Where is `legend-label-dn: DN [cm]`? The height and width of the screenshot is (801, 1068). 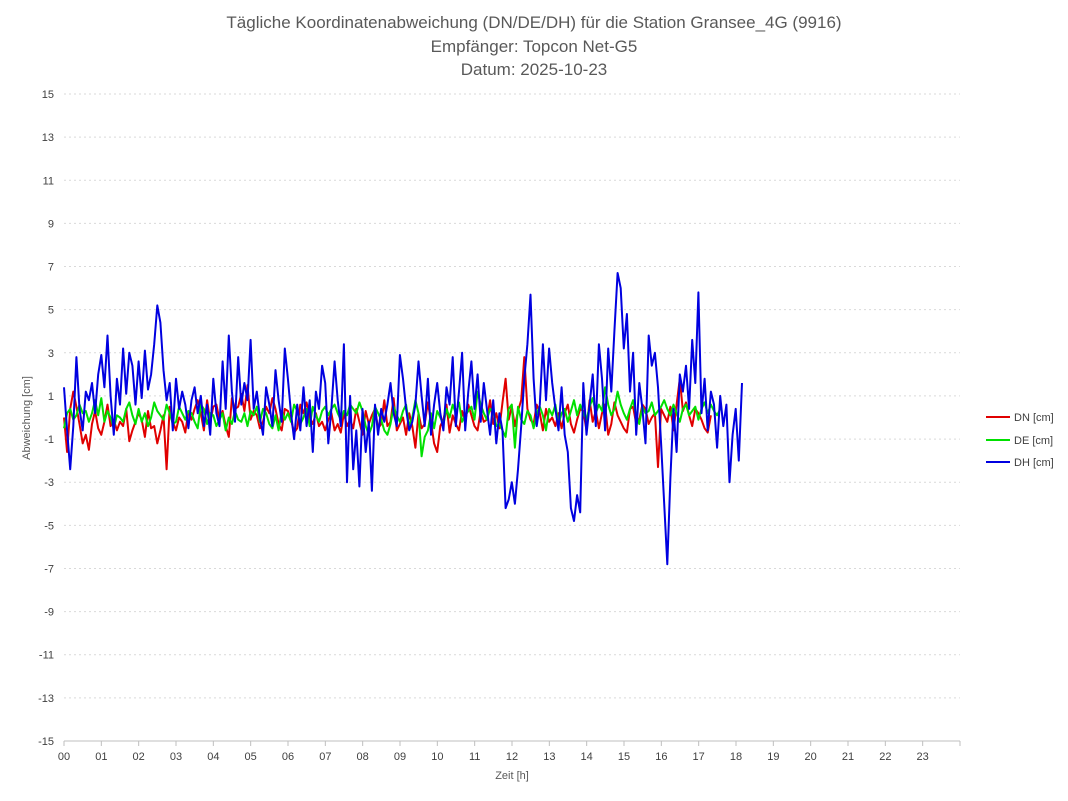 legend-label-dn: DN [cm] is located at coordinates (1034, 418).